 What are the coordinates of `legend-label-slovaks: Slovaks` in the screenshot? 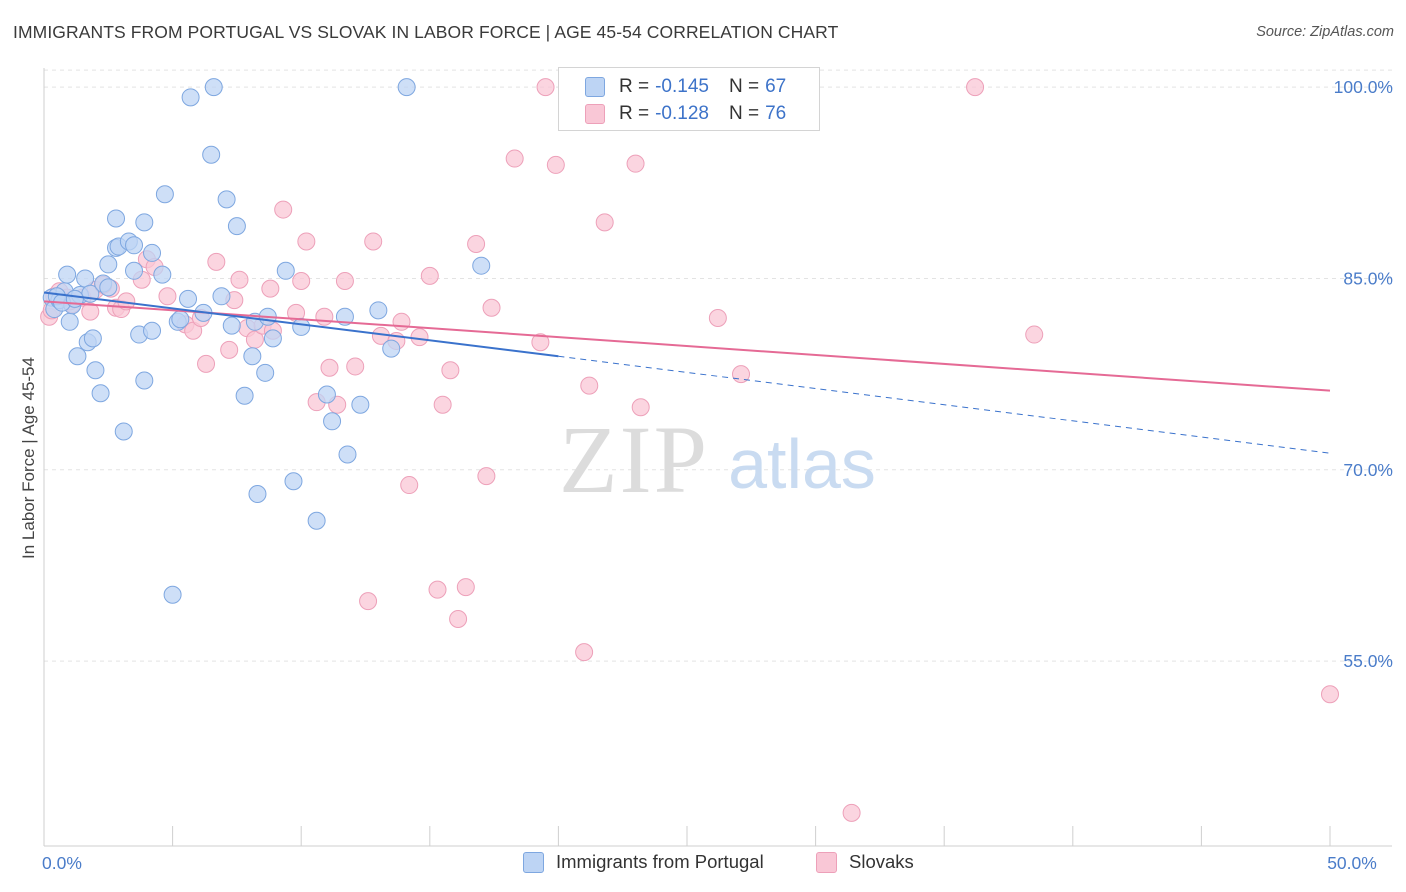 It's located at (881, 861).